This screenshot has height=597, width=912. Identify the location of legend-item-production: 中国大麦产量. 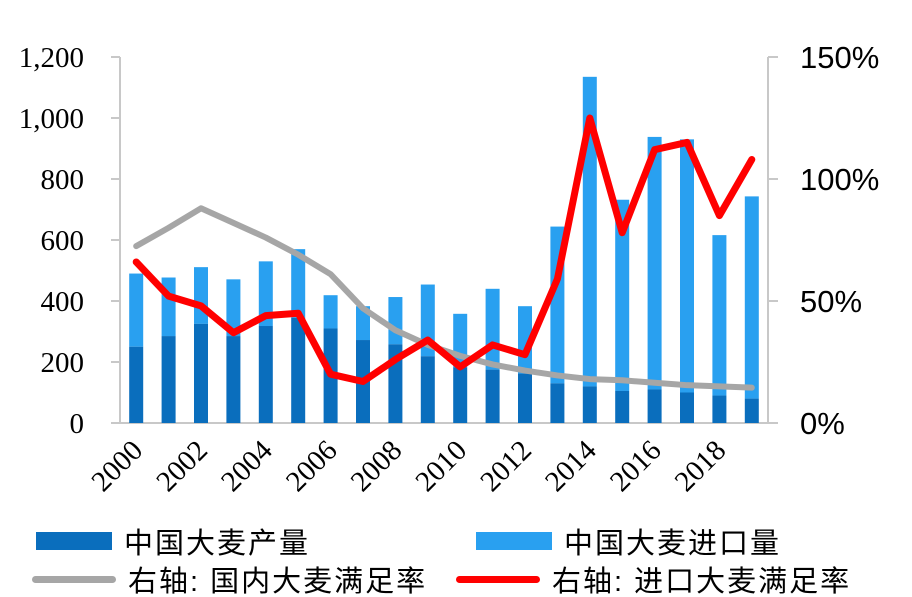
(173, 542).